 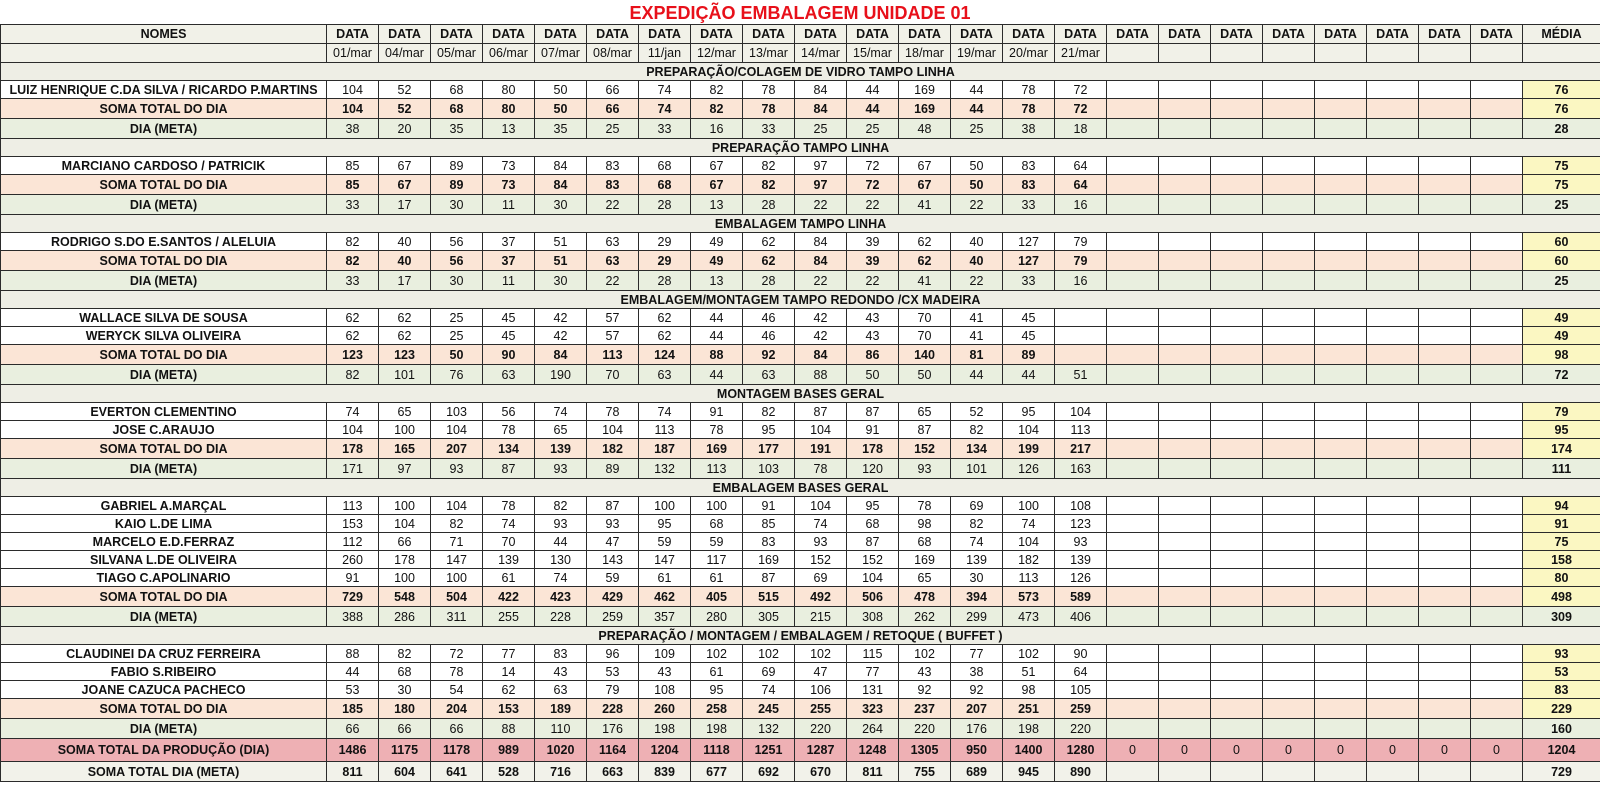 What do you see at coordinates (872, 689) in the screenshot?
I see `person-value-cell: 131` at bounding box center [872, 689].